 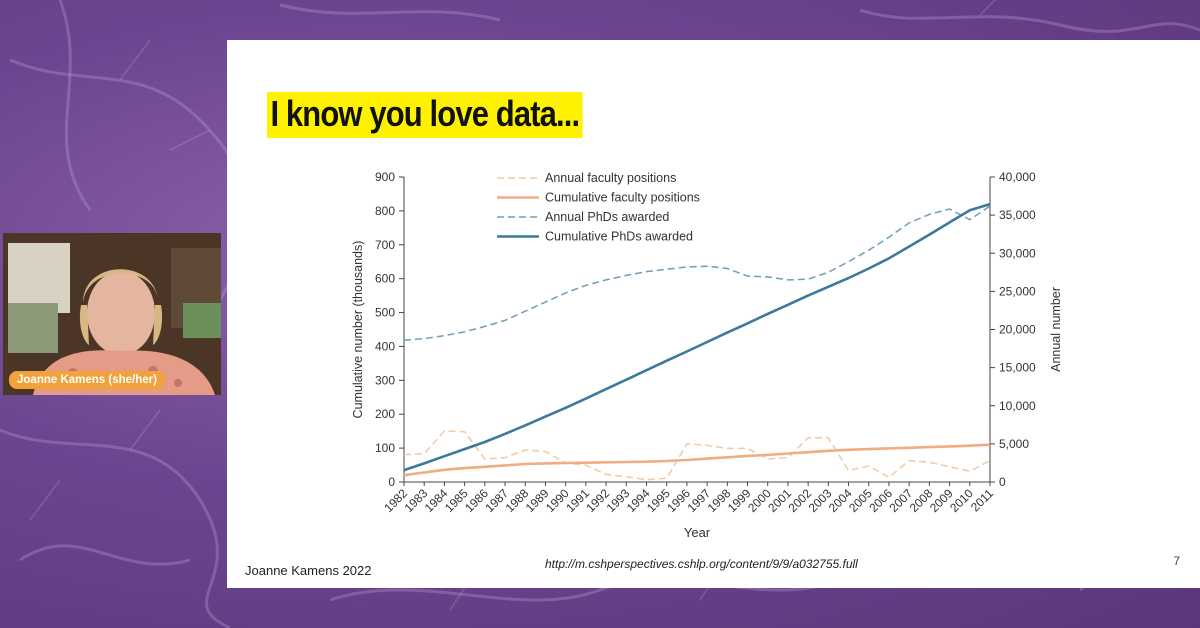 What do you see at coordinates (385, 346) in the screenshot?
I see `left-tick-label: 400` at bounding box center [385, 346].